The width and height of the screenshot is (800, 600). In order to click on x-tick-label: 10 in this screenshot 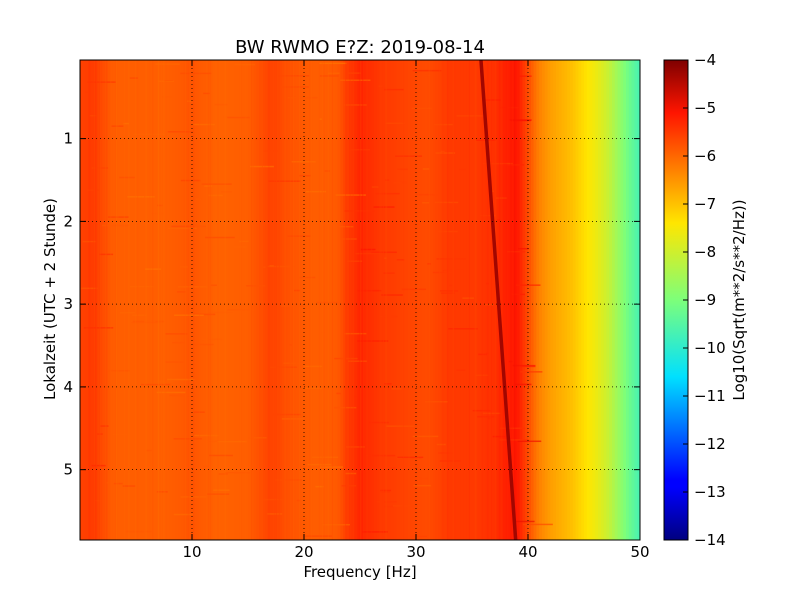, I will do `click(191, 552)`.